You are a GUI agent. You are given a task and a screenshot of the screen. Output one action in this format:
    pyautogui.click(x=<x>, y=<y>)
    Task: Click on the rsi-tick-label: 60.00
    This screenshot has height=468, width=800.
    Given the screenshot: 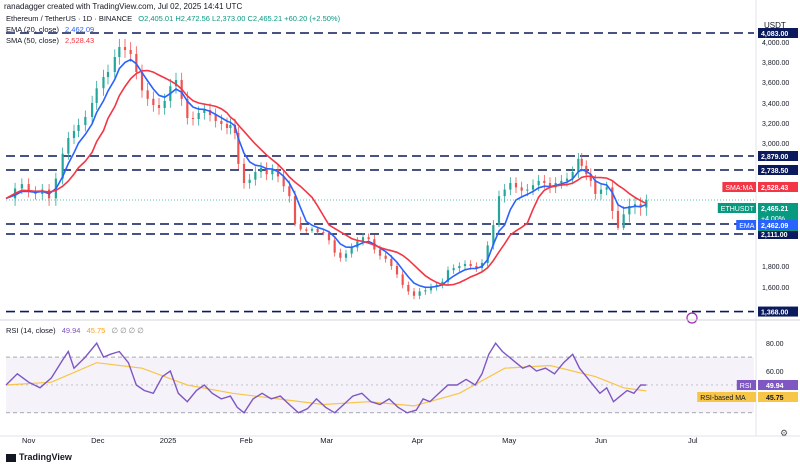 What is the action you would take?
    pyautogui.click(x=775, y=372)
    